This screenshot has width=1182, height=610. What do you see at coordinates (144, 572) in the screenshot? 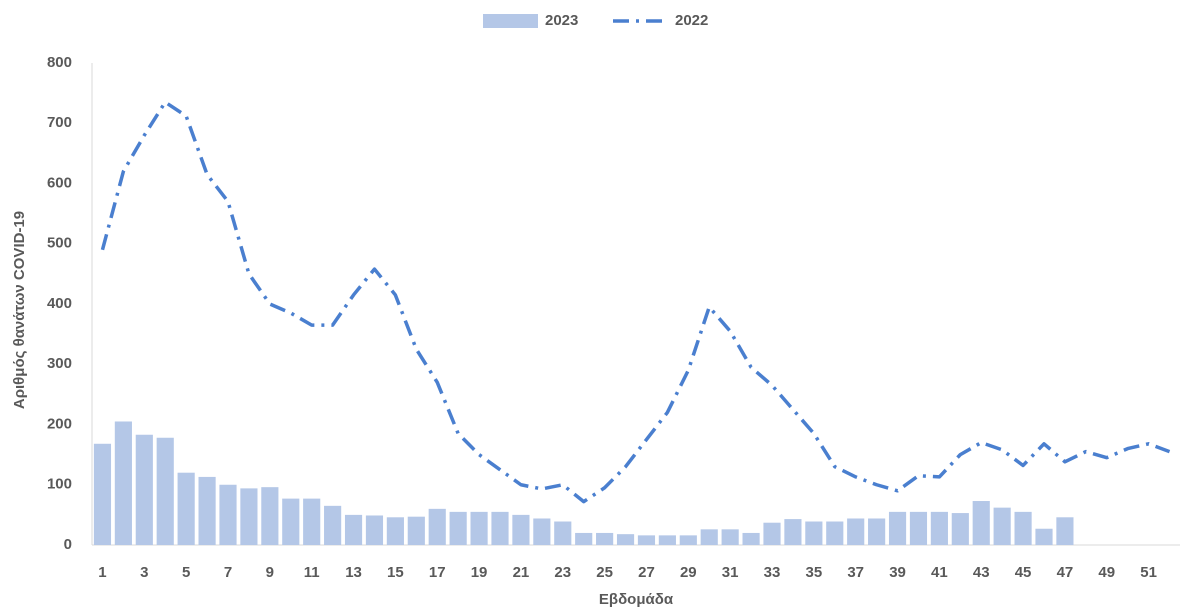
I see `x-tick-label: 3` at bounding box center [144, 572].